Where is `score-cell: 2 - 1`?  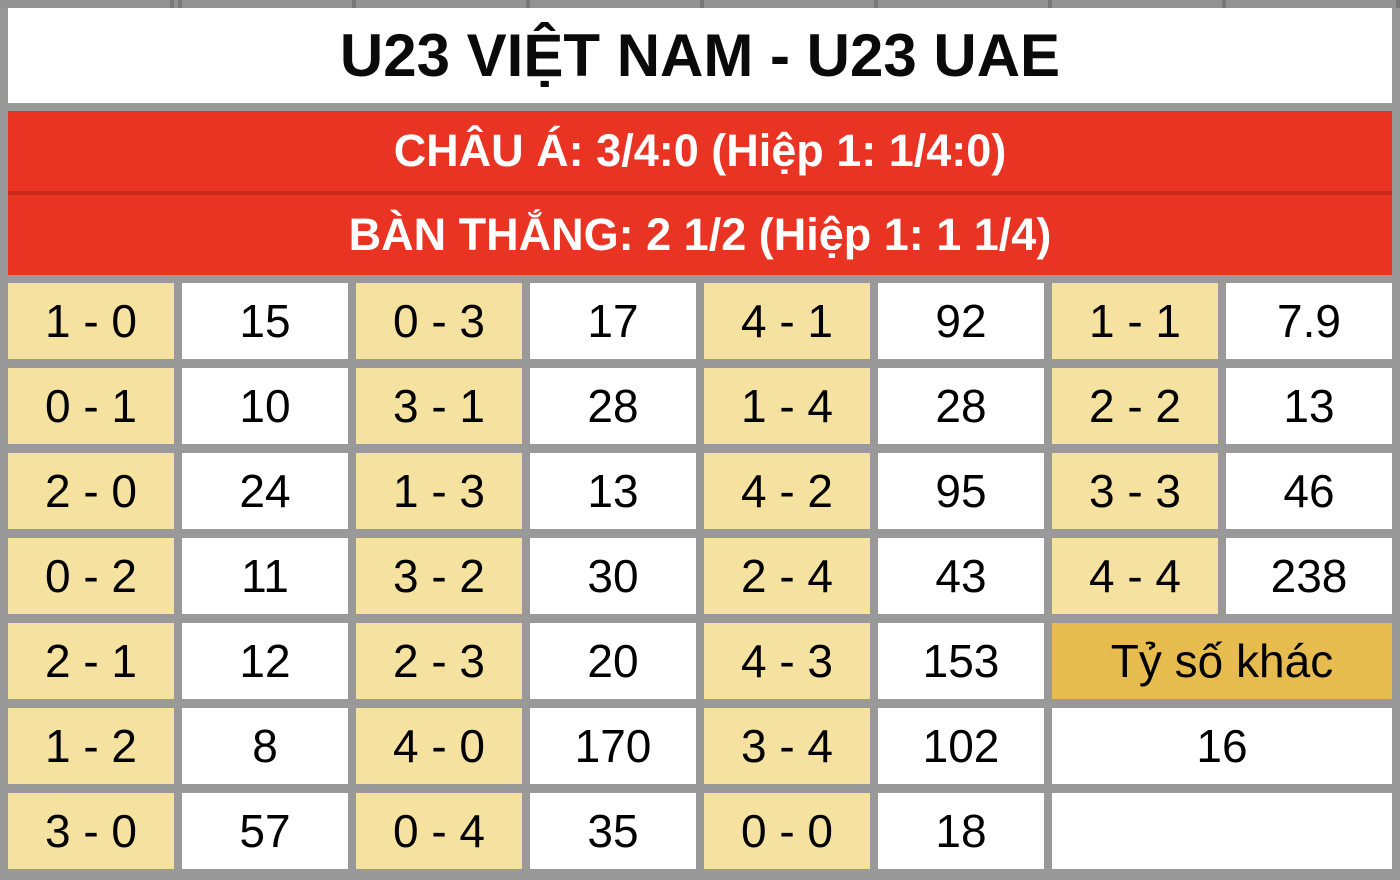 score-cell: 2 - 1 is located at coordinates (91, 661).